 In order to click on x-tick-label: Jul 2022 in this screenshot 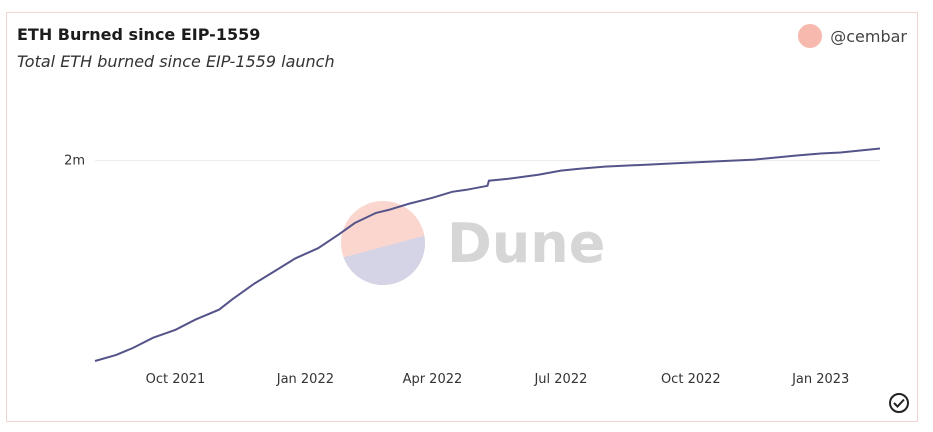, I will do `click(560, 379)`.